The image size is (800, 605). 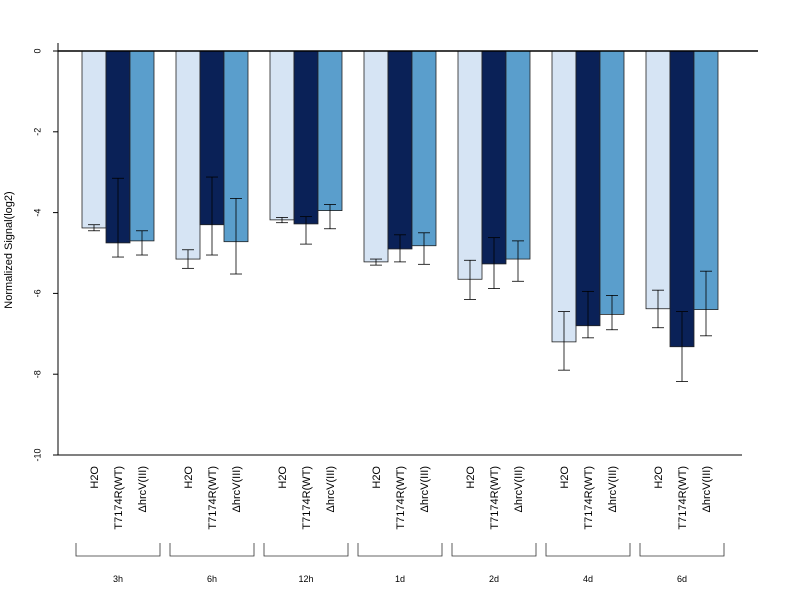 I want to click on group-label: 4d, so click(x=588, y=579).